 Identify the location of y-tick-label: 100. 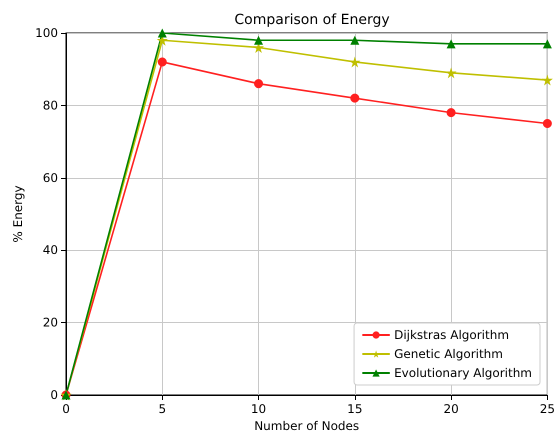
(46, 33).